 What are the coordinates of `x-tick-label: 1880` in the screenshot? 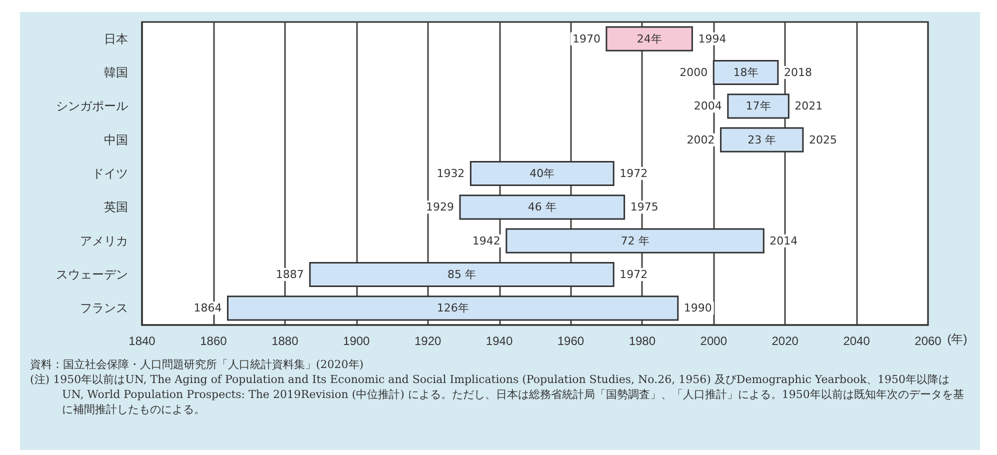 It's located at (285, 341).